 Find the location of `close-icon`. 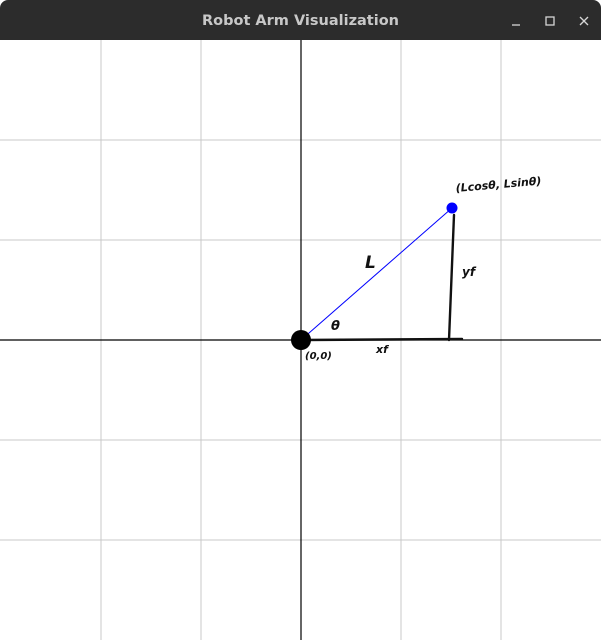

close-icon is located at coordinates (584, 21).